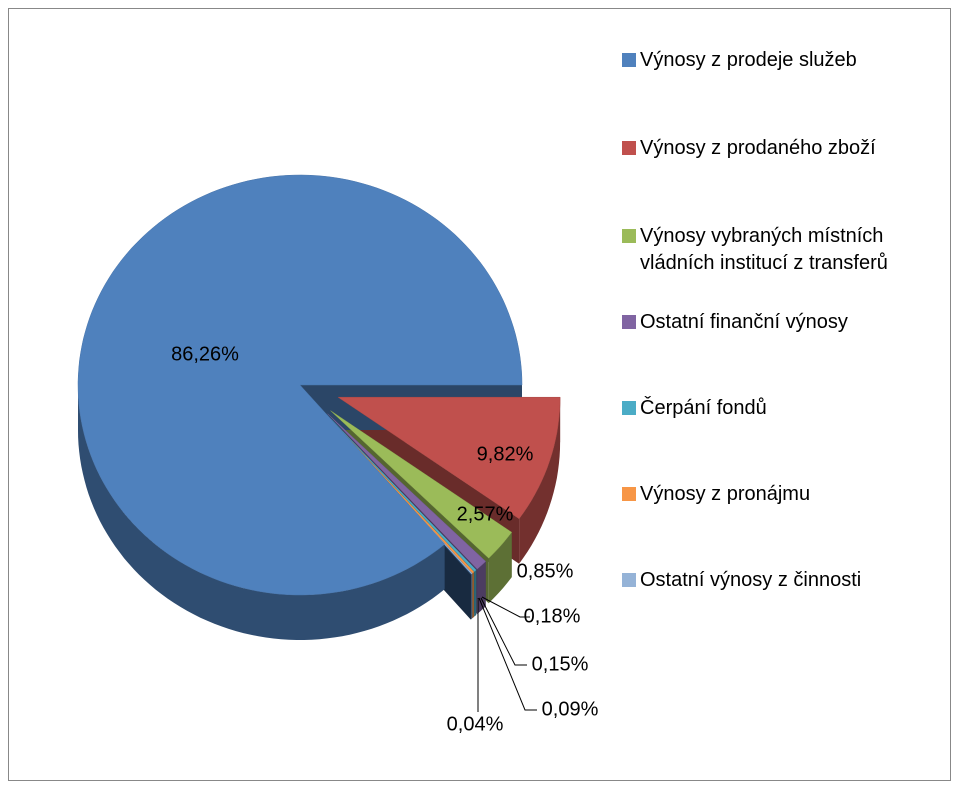 The image size is (957, 787). What do you see at coordinates (545, 571) in the screenshot?
I see `data-label: 0,85%` at bounding box center [545, 571].